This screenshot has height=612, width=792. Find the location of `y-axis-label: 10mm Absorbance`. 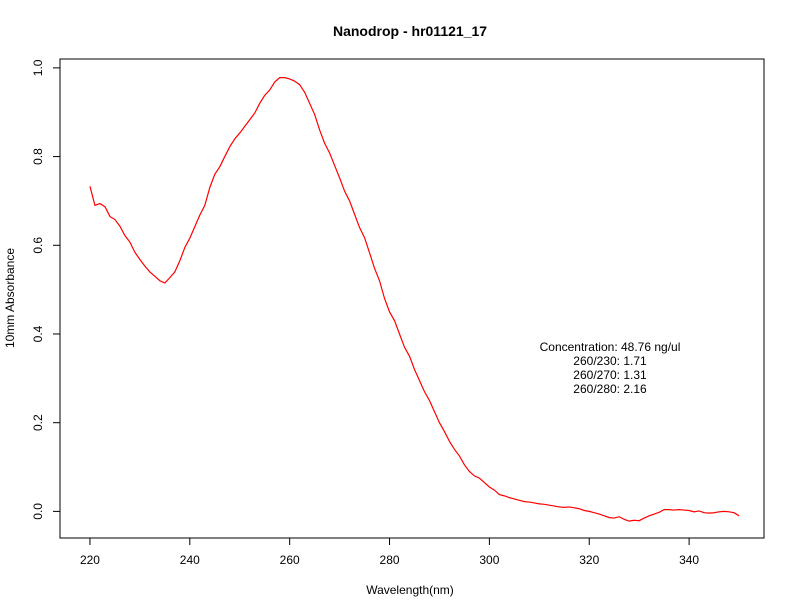

y-axis-label: 10mm Absorbance is located at coordinates (10, 298).